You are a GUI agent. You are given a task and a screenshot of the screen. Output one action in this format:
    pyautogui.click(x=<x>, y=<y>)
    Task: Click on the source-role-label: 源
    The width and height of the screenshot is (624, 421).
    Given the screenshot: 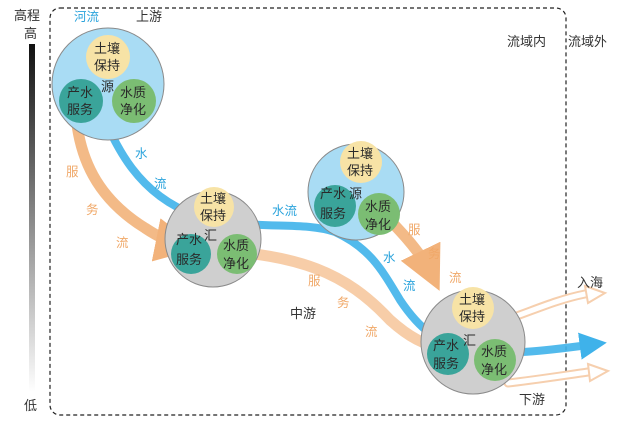 What is the action you would take?
    pyautogui.click(x=107, y=87)
    